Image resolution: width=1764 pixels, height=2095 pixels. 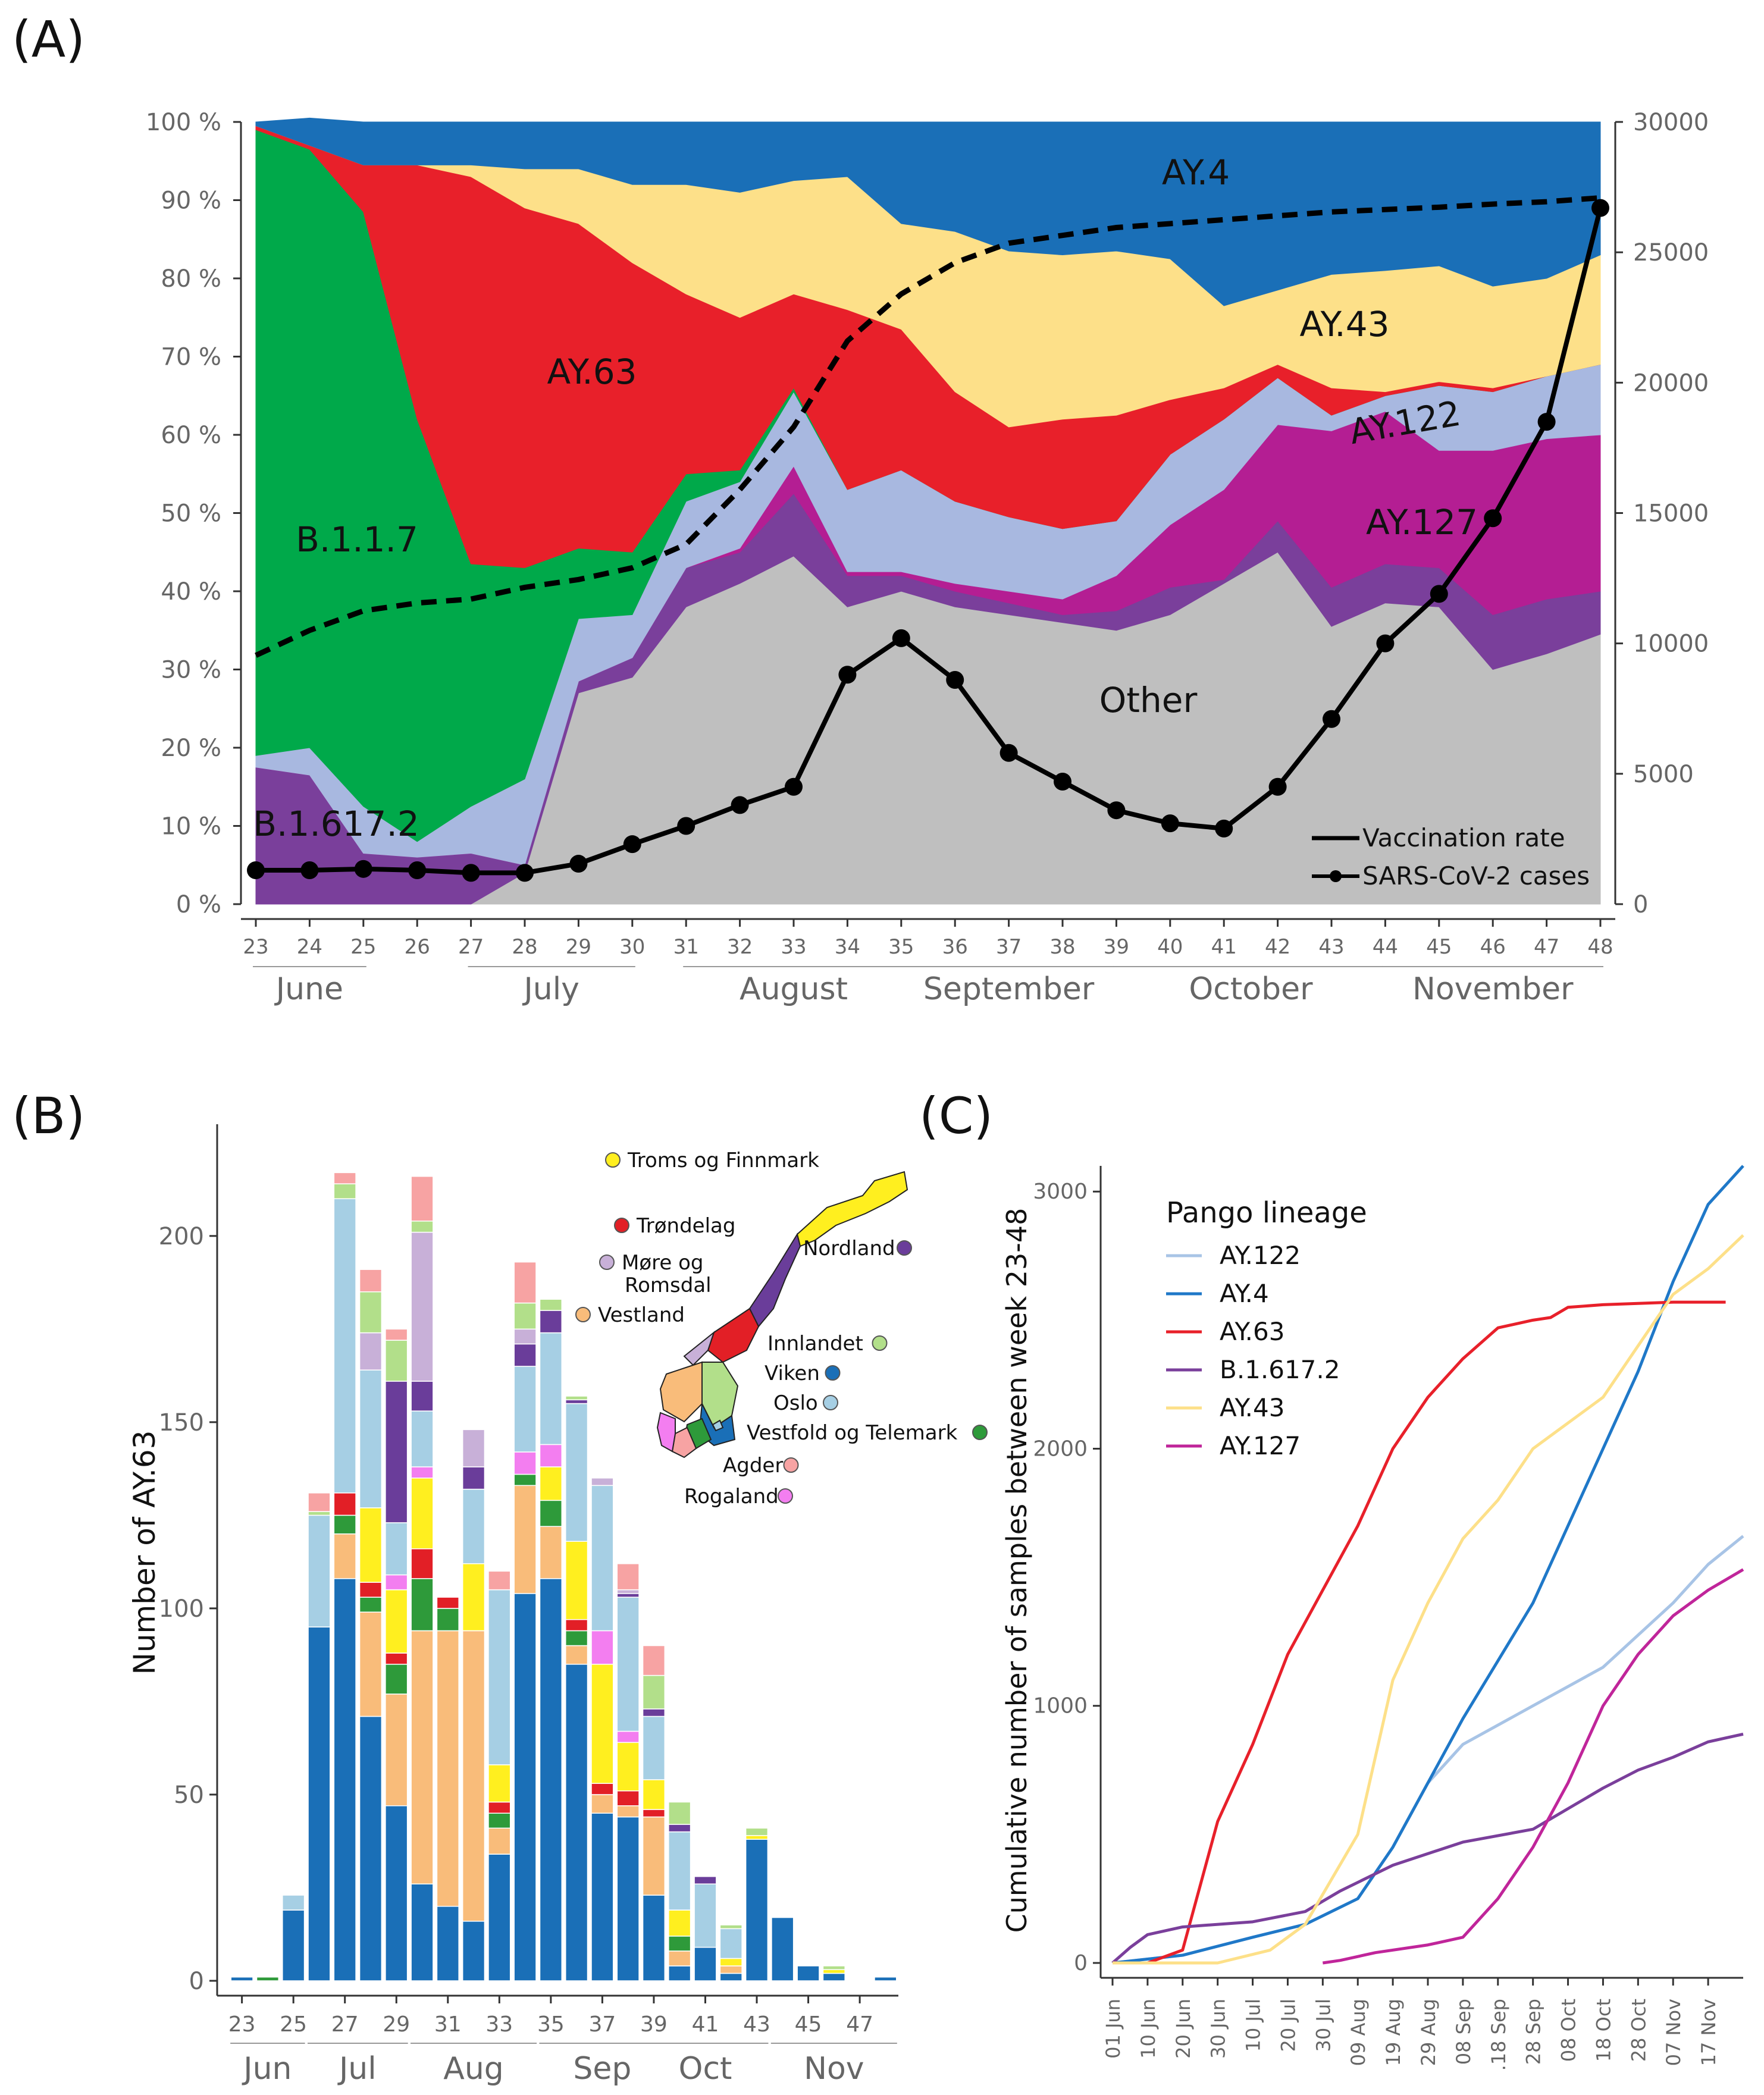 What do you see at coordinates (668, 1285) in the screenshot?
I see `map-label-romsdal: Romsdal` at bounding box center [668, 1285].